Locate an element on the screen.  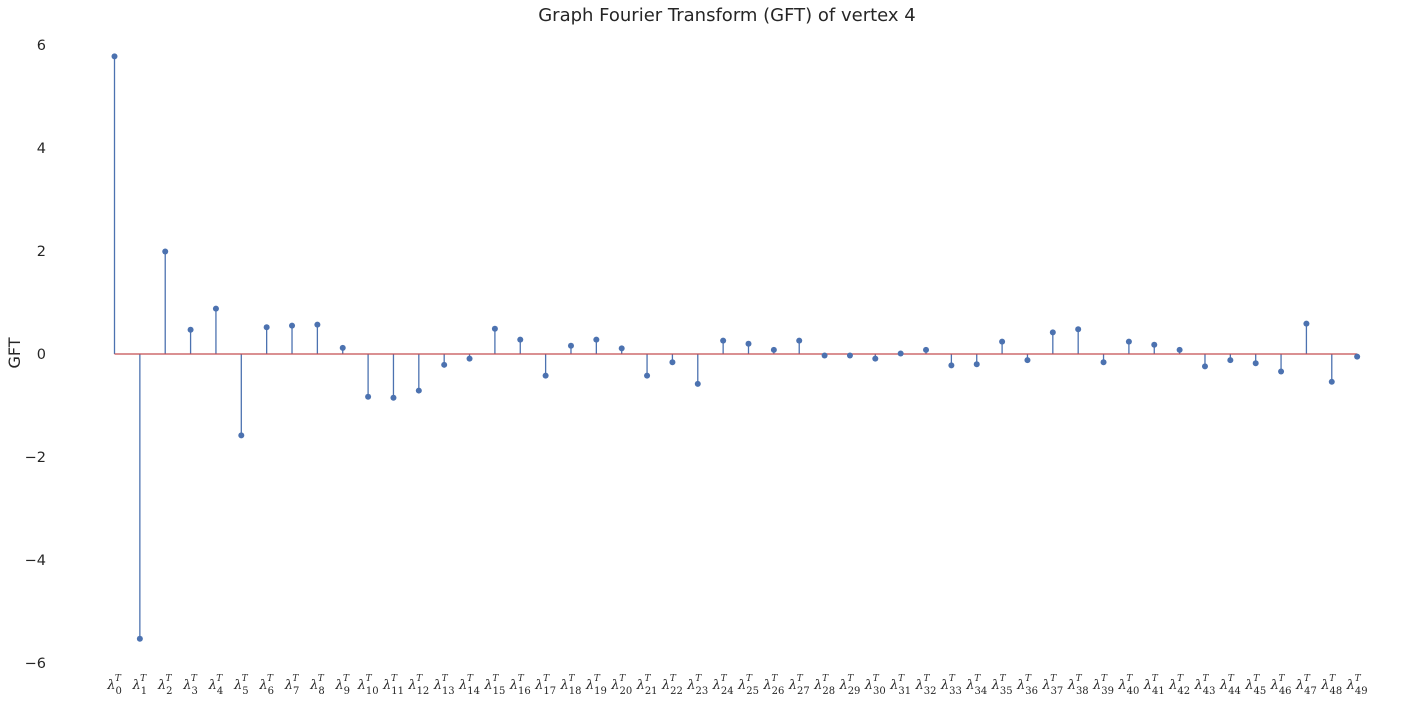
x-tick-label: λ0T is located at coordinates (114, 685).